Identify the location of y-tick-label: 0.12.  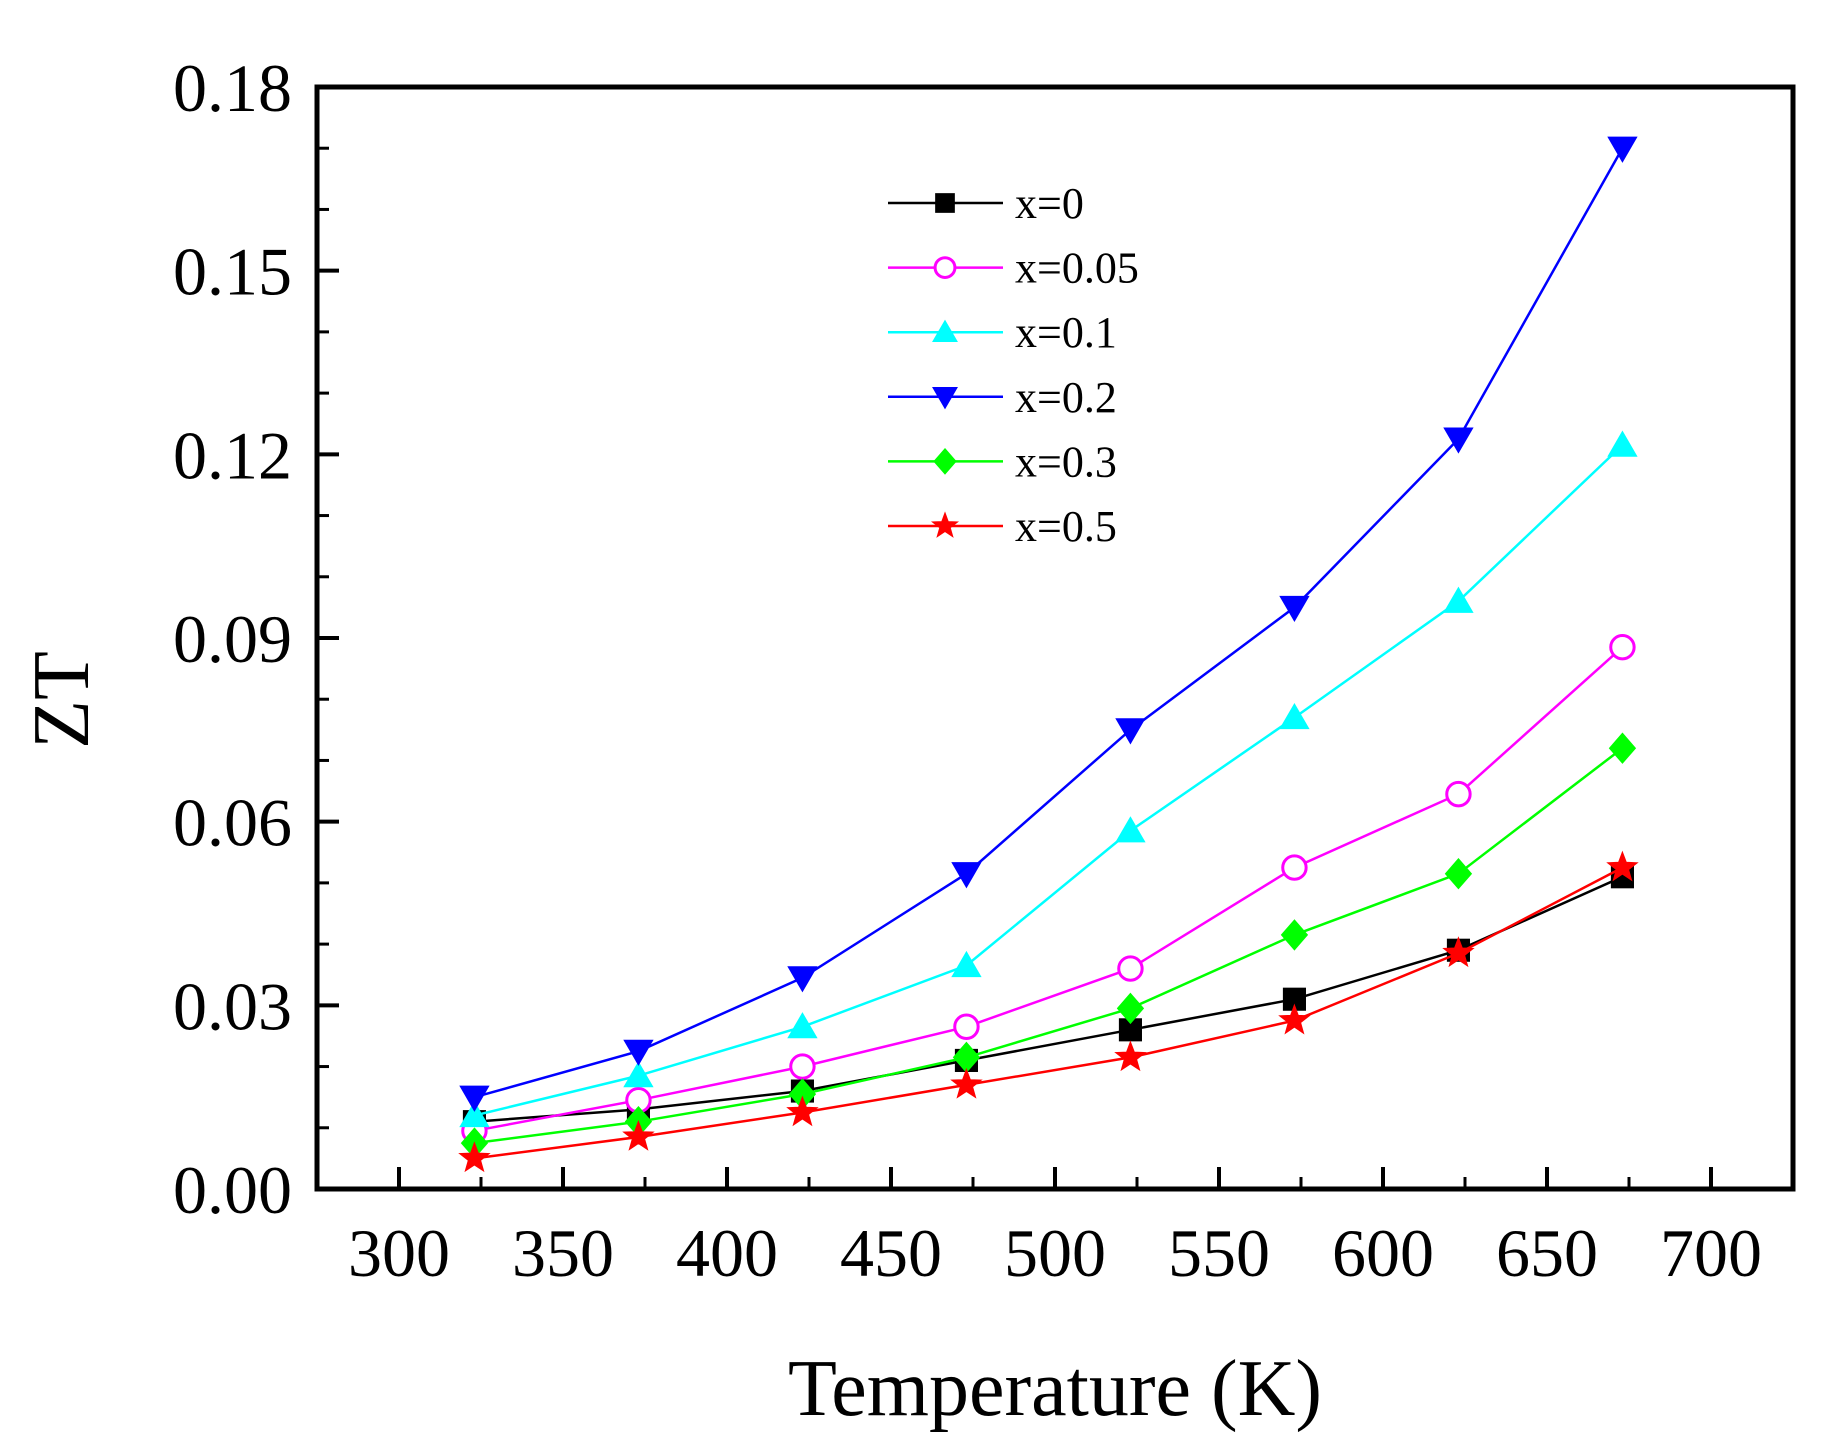
(232, 455).